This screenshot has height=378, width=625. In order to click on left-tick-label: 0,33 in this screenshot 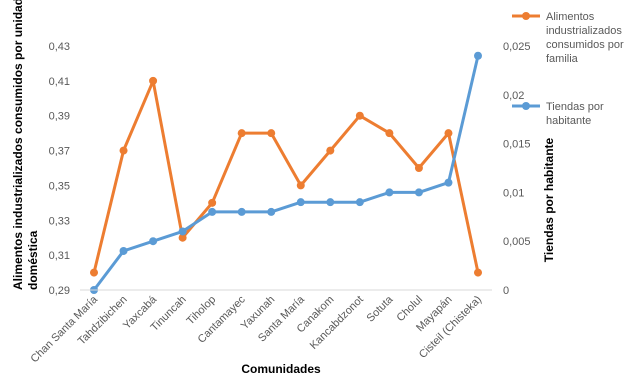, I will do `click(59, 221)`.